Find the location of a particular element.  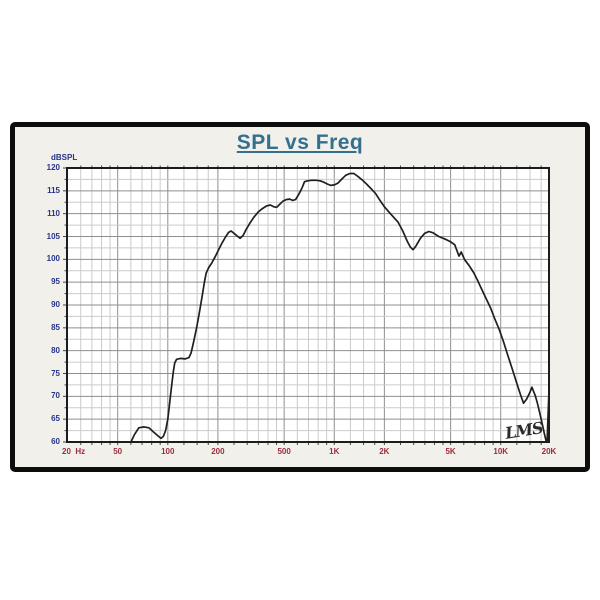

y-tick-label: 65 is located at coordinates (55, 419).